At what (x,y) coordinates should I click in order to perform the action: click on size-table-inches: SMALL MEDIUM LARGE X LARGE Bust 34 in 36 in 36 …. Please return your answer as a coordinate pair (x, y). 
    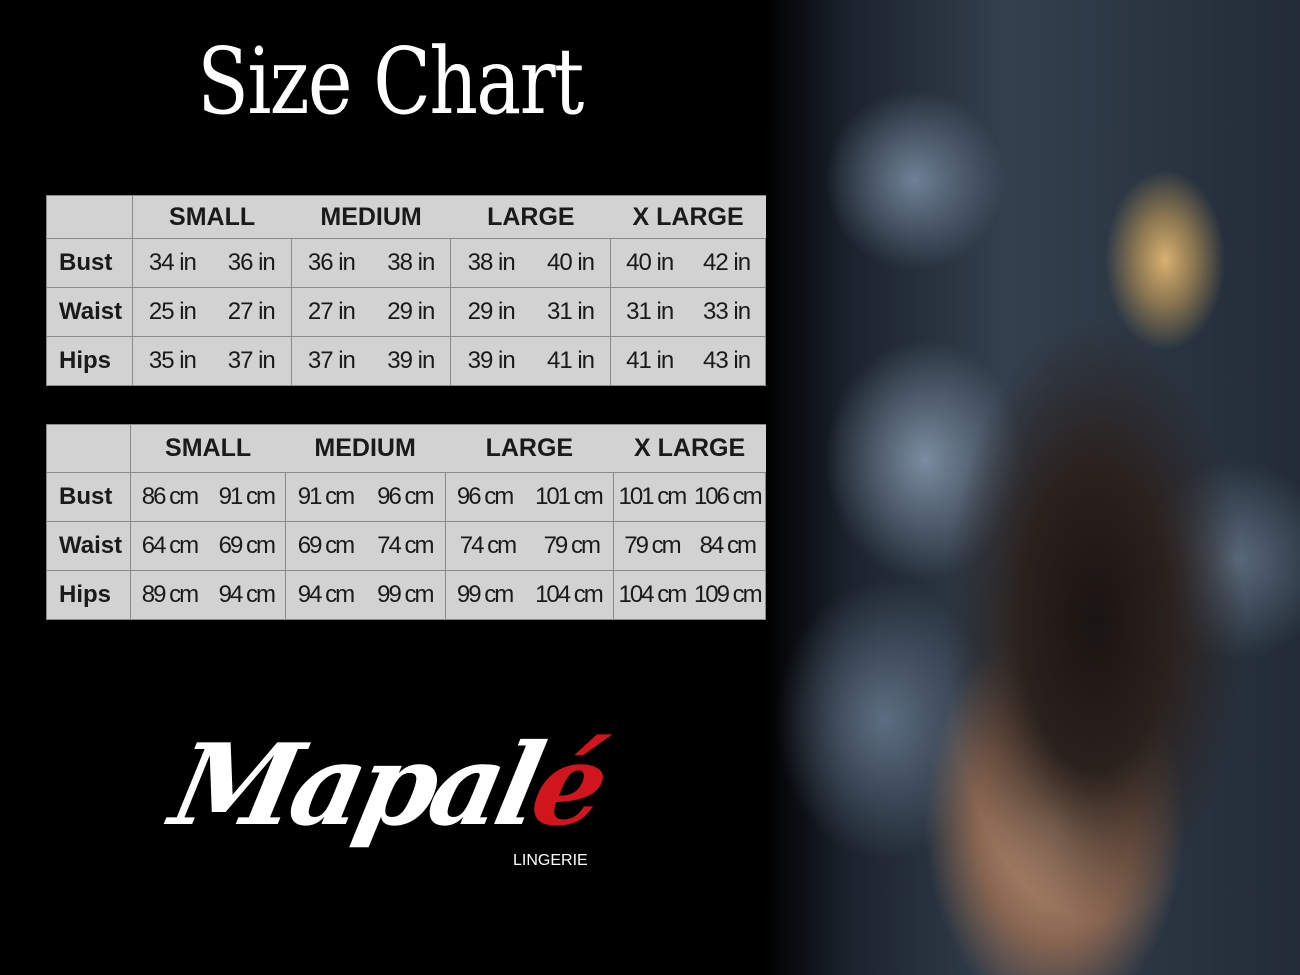
    Looking at the image, I should click on (406, 290).